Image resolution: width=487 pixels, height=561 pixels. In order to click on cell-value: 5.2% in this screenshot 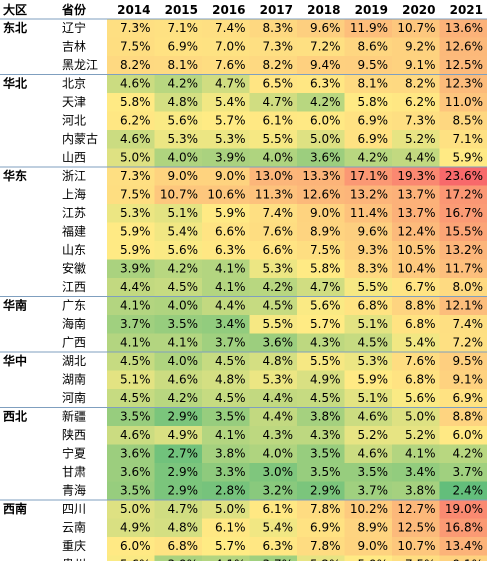, I will do `click(420, 139)`.